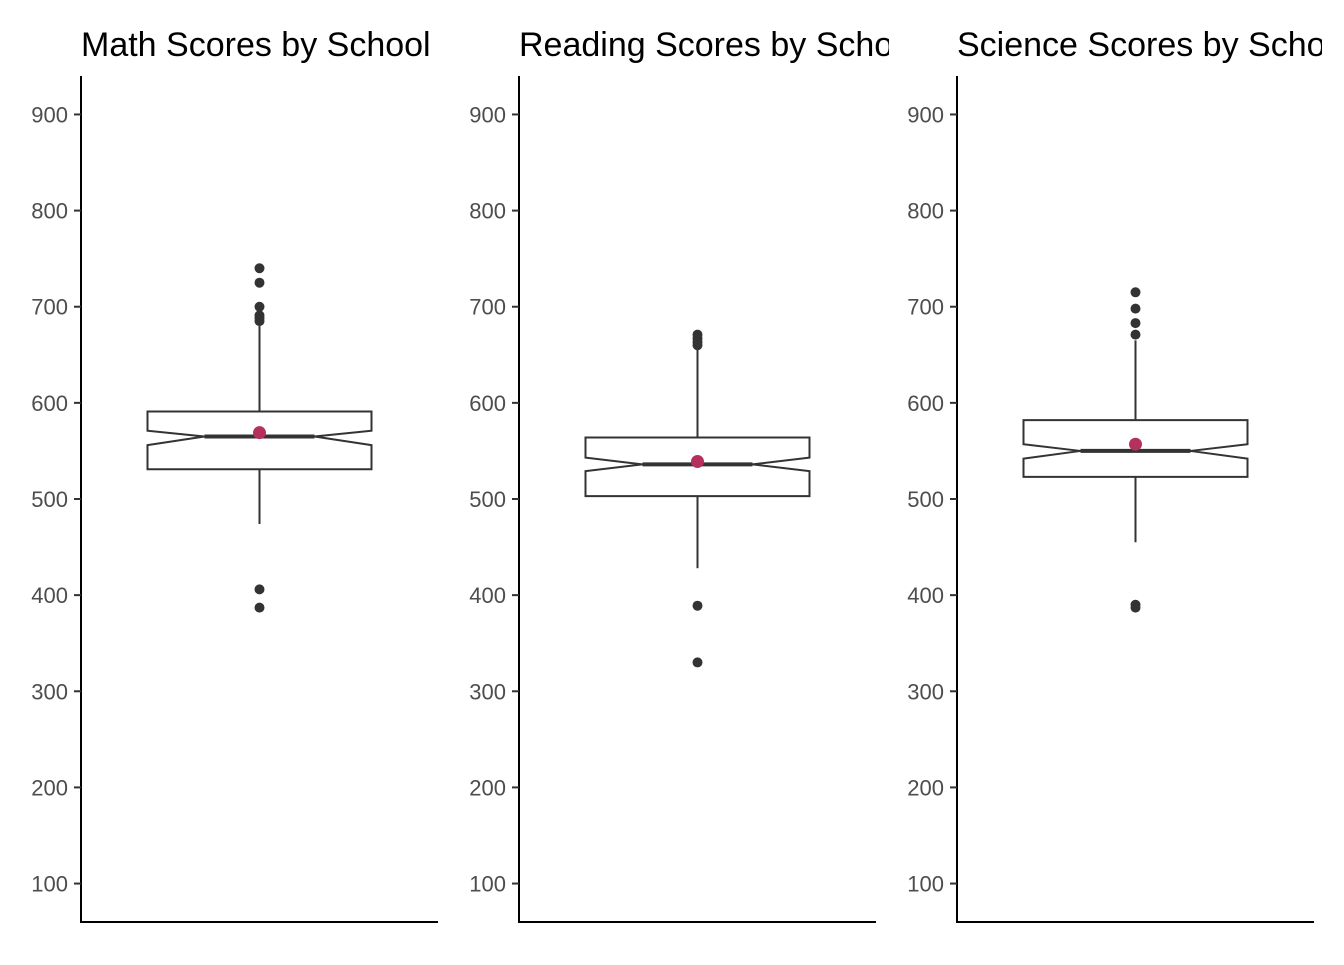  I want to click on notched-box, so click(259, 440).